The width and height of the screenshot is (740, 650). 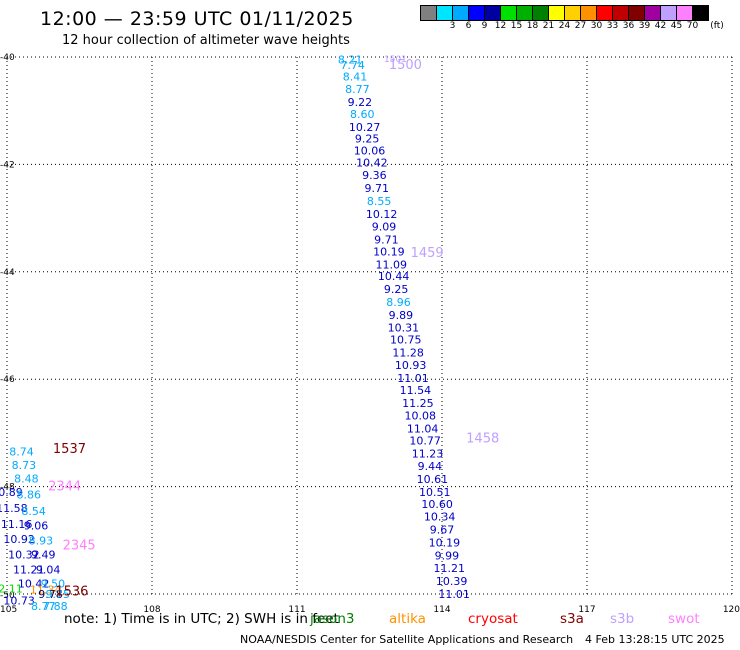 What do you see at coordinates (24, 554) in the screenshot?
I see `swh-label: 10.32` at bounding box center [24, 554].